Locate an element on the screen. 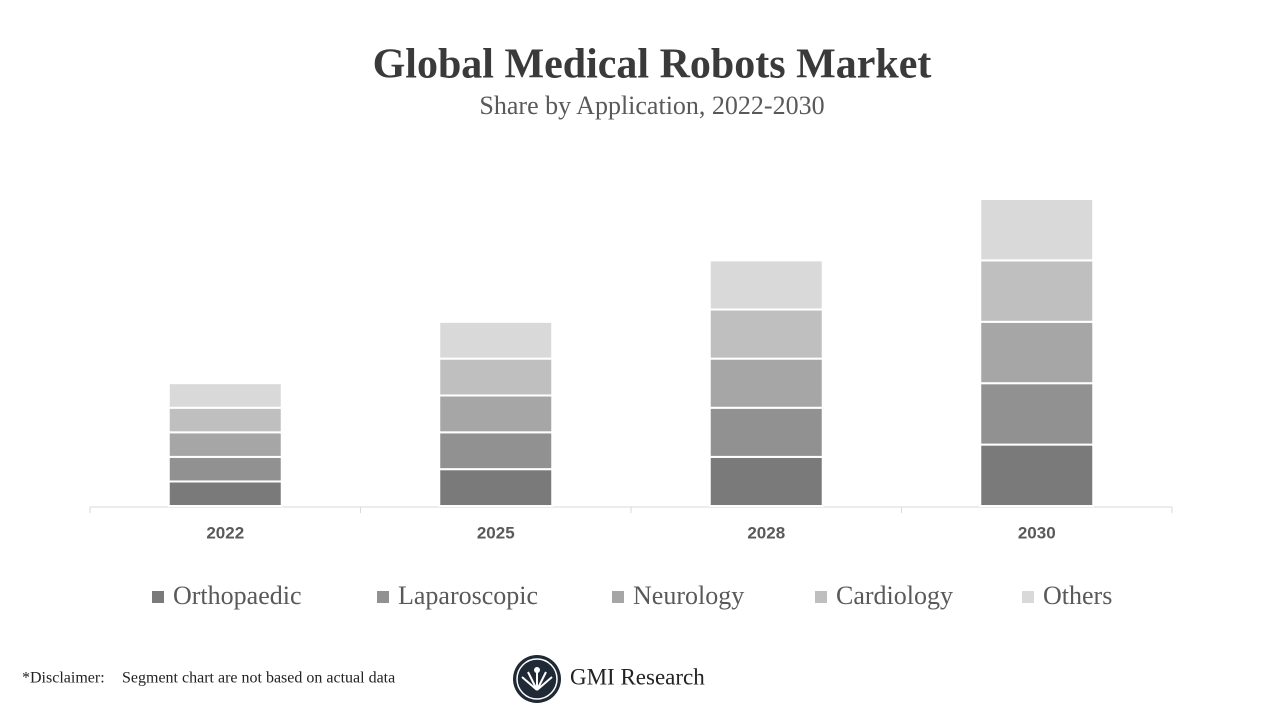 Image resolution: width=1280 pixels, height=720 pixels. logo is located at coordinates (537, 679).